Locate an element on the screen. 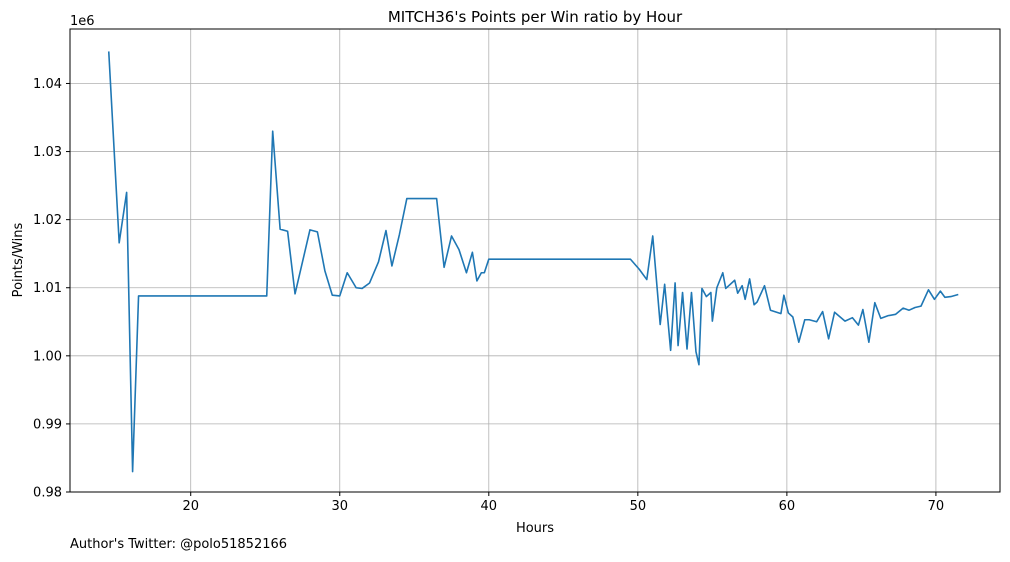 This screenshot has height=562, width=1010. y-tick-label: 1.04 is located at coordinates (47, 84).